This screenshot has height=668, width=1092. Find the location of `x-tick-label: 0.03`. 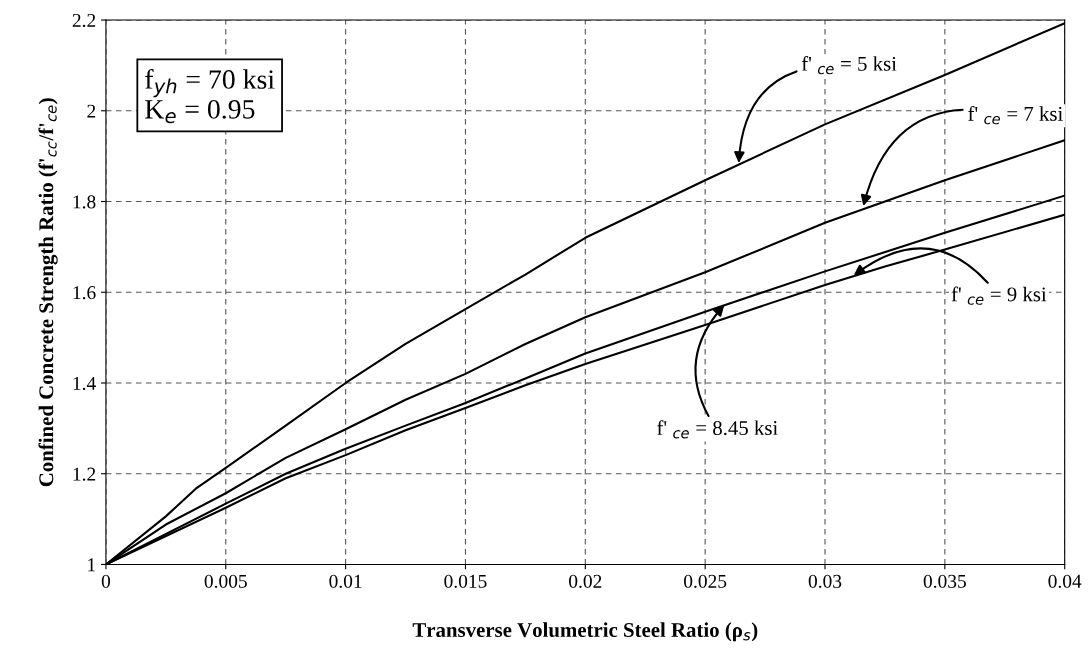

x-tick-label: 0.03 is located at coordinates (825, 581).